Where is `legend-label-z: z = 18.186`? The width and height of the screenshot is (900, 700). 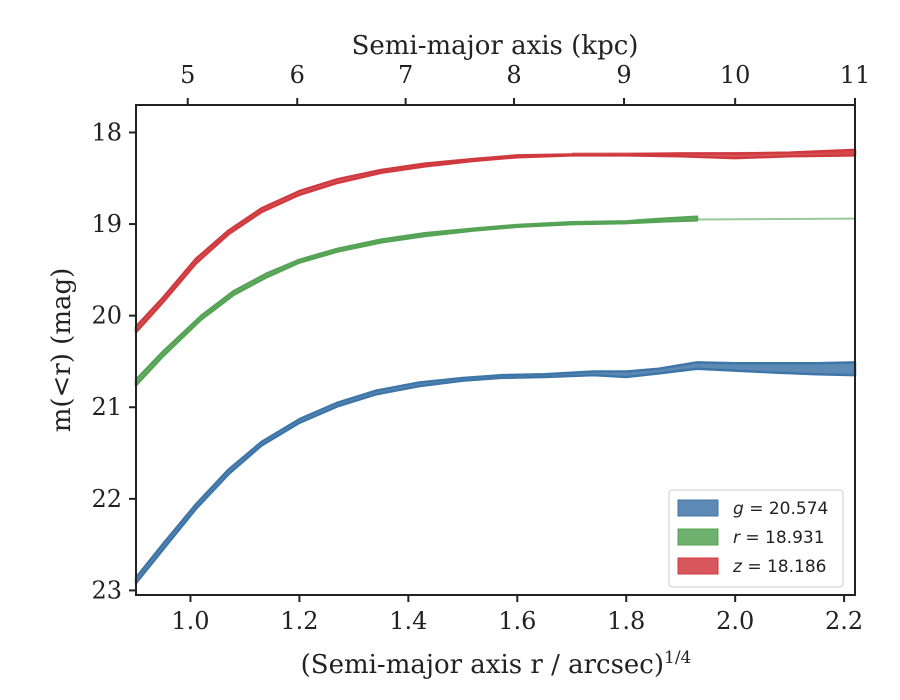 legend-label-z: z = 18.186 is located at coordinates (779, 567).